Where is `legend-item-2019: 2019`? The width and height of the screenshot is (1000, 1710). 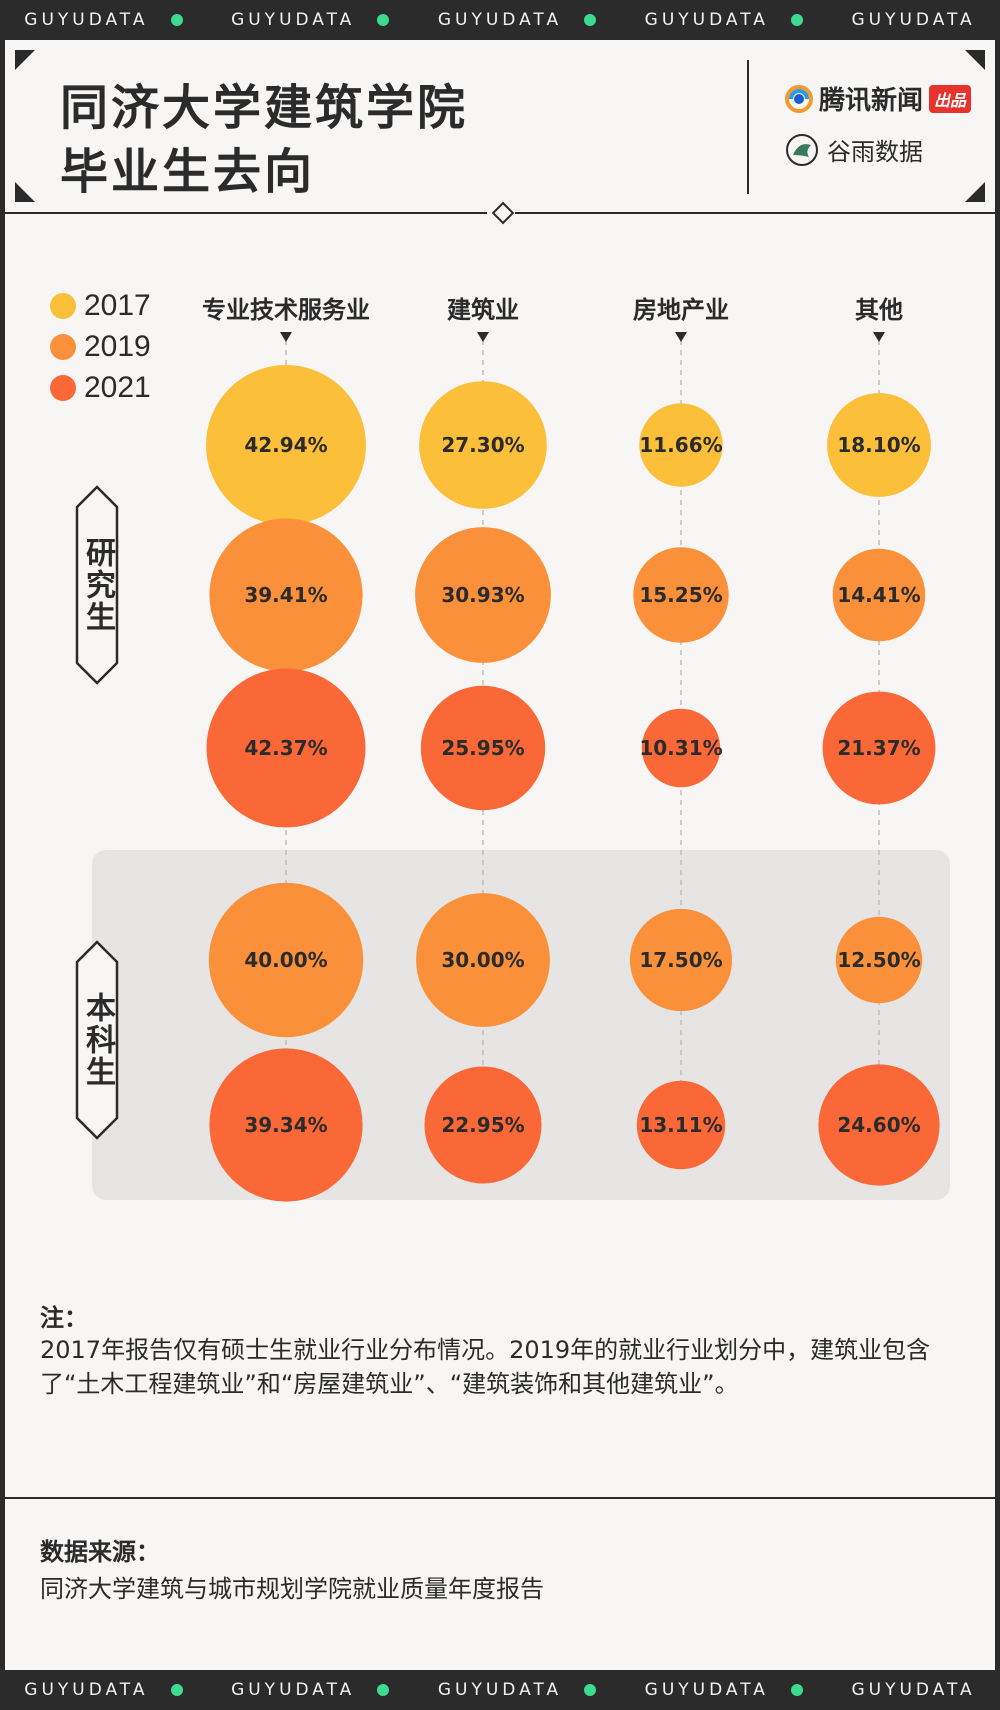
legend-item-2019: 2019 is located at coordinates (100, 346).